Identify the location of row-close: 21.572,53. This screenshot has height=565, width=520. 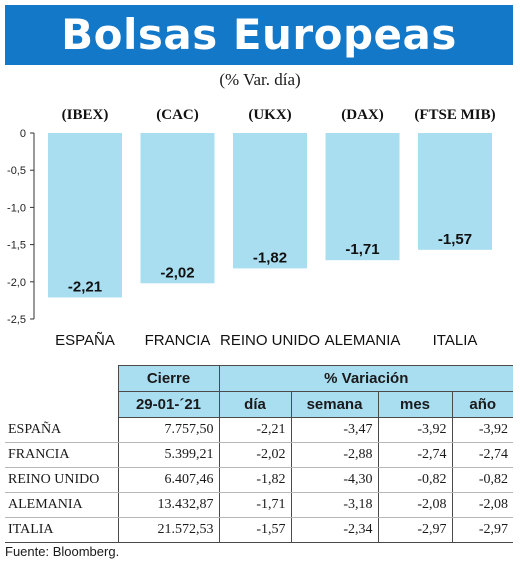
(168, 530).